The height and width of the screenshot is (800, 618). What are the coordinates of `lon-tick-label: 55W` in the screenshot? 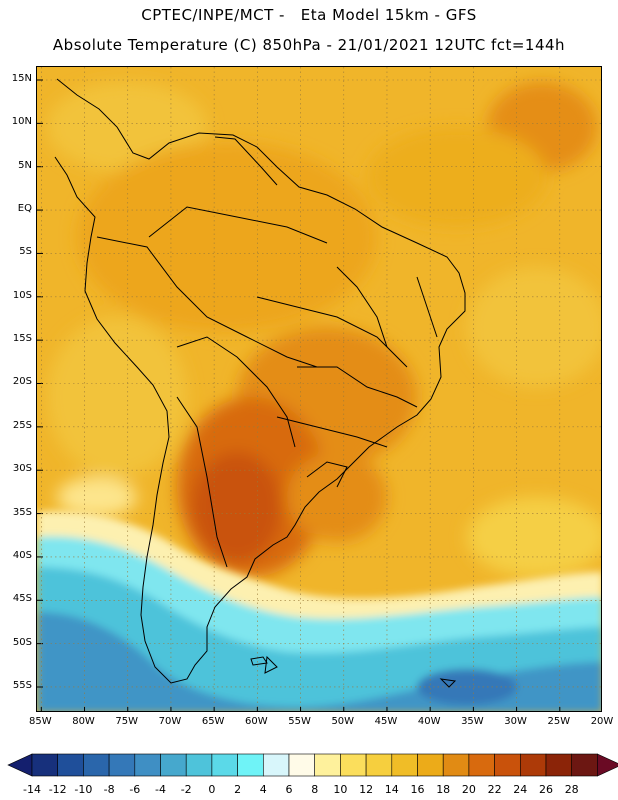 It's located at (299, 721).